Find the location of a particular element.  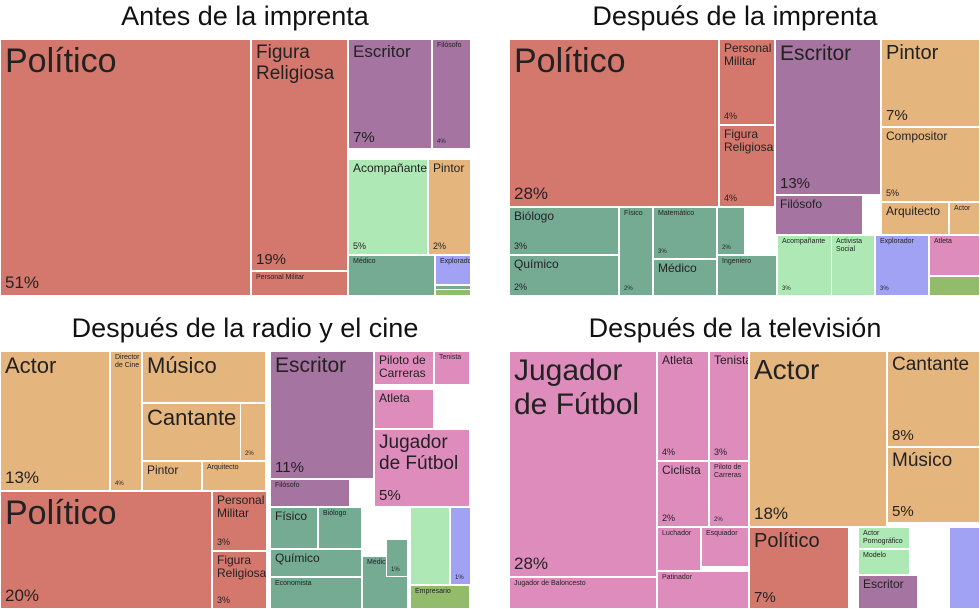

treemap-cell-matemático: Matemático 3% is located at coordinates (685, 233).